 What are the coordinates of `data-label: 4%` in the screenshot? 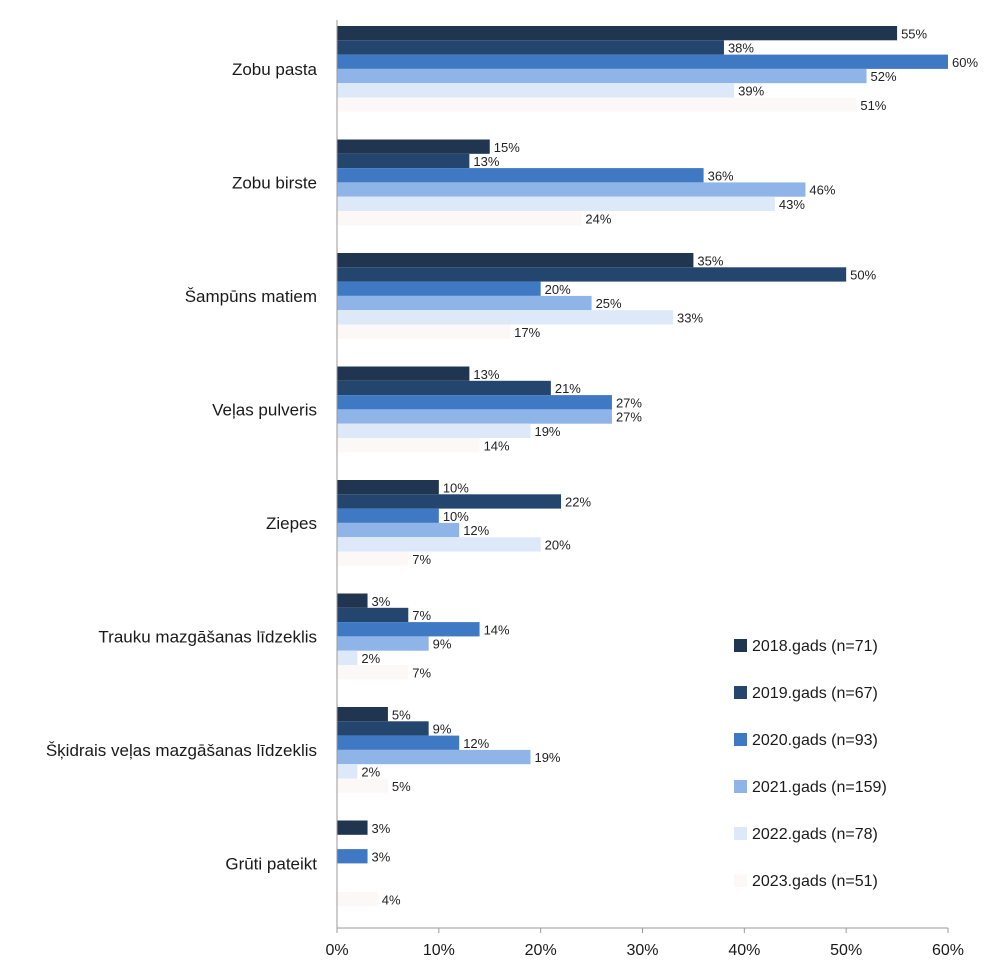 It's located at (391, 899).